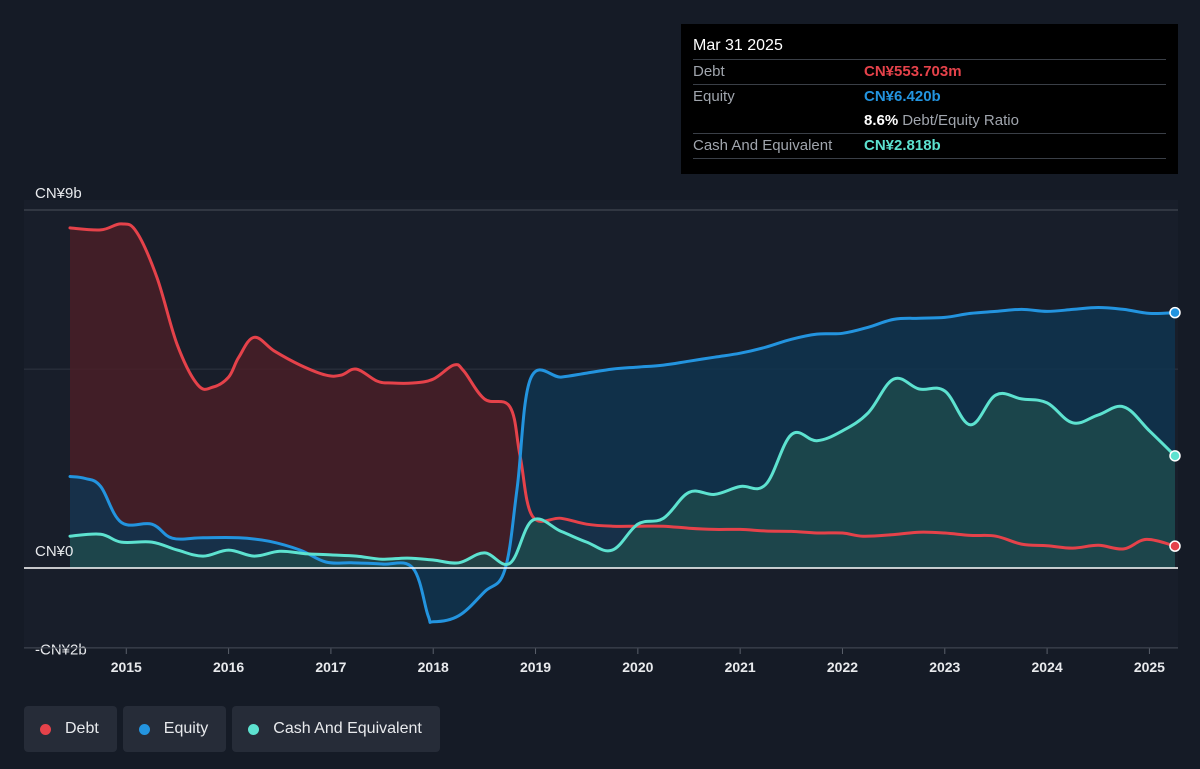 The image size is (1200, 769). Describe the element at coordinates (347, 728) in the screenshot. I see `legend-label-cash: Cash And Equivalent` at that location.